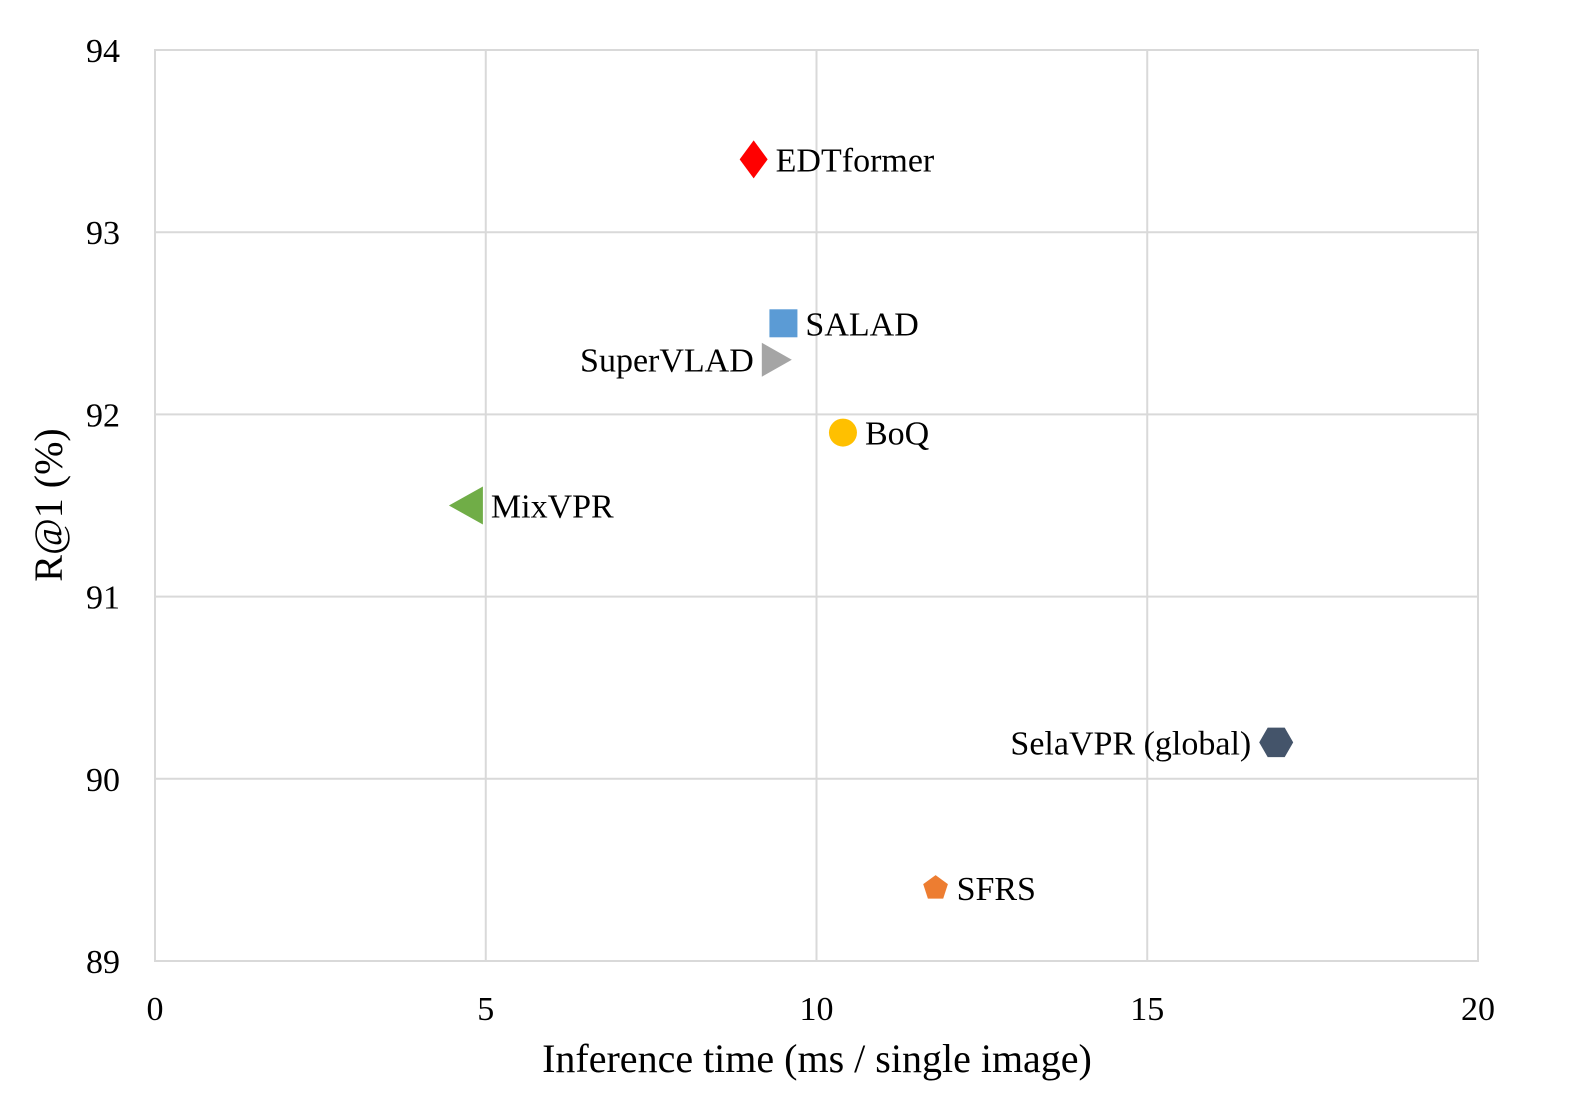  I want to click on point-label: SuperVLAD, so click(667, 361).